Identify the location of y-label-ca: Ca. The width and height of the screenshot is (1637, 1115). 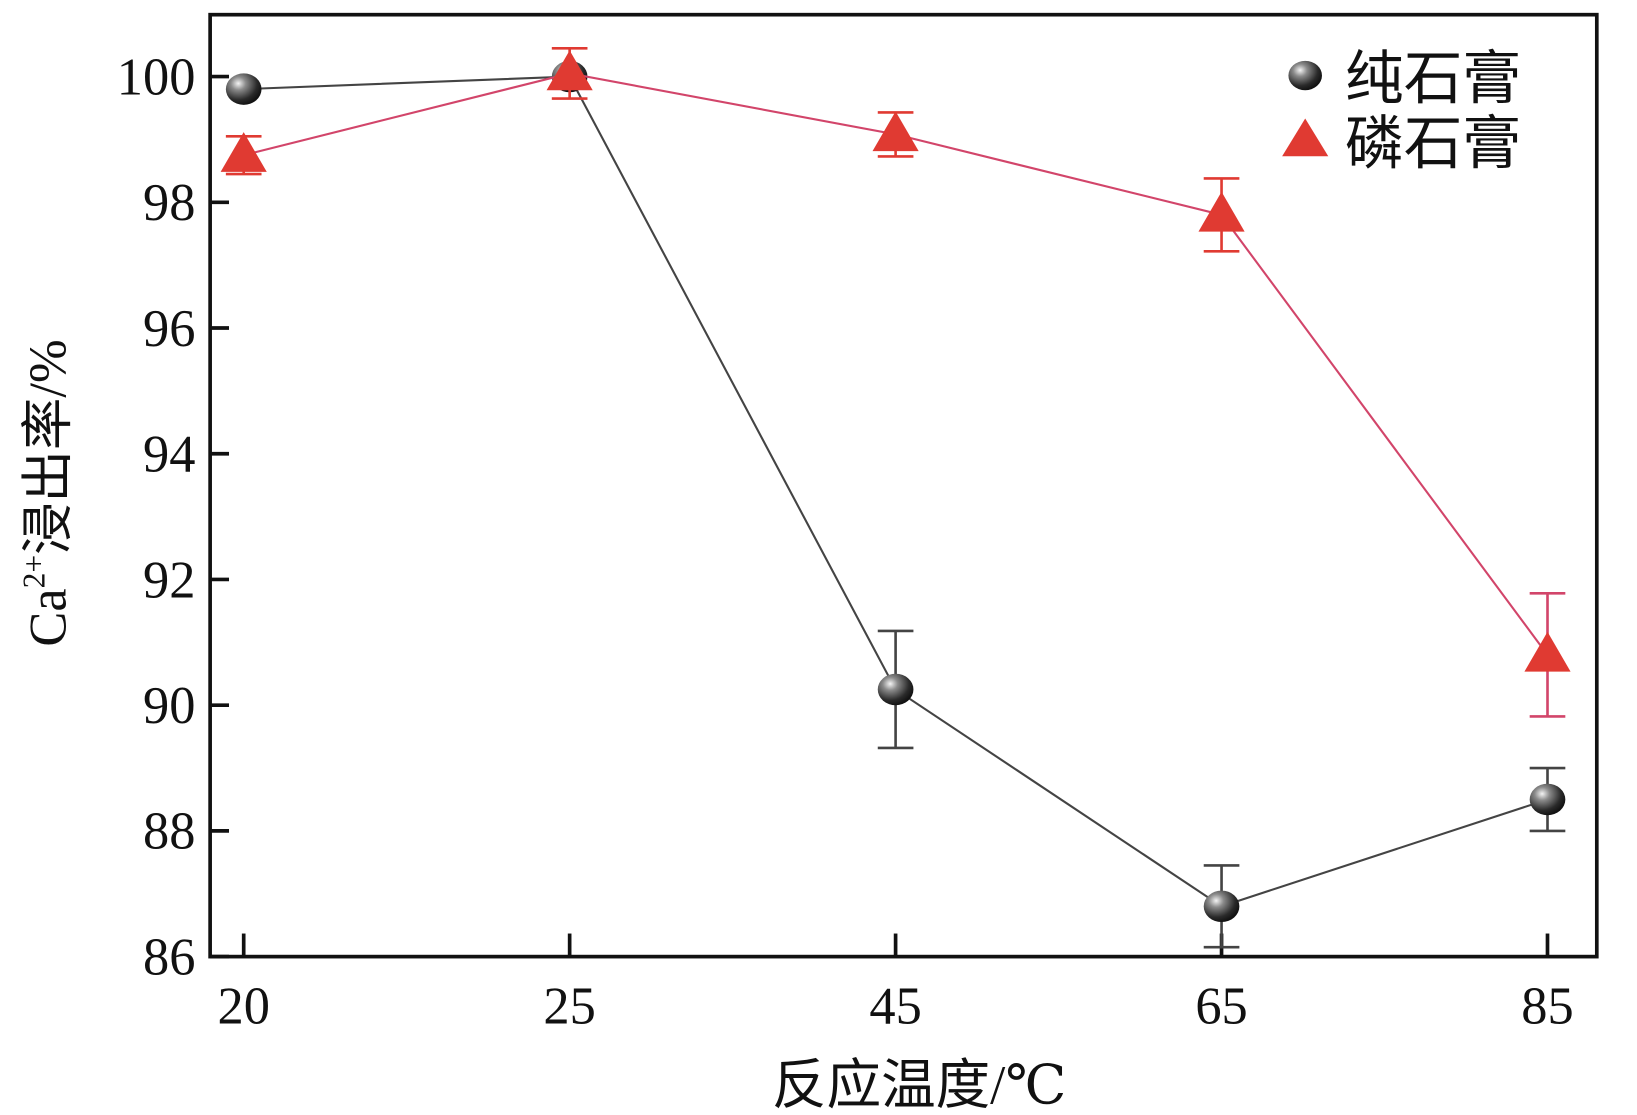
(48, 617).